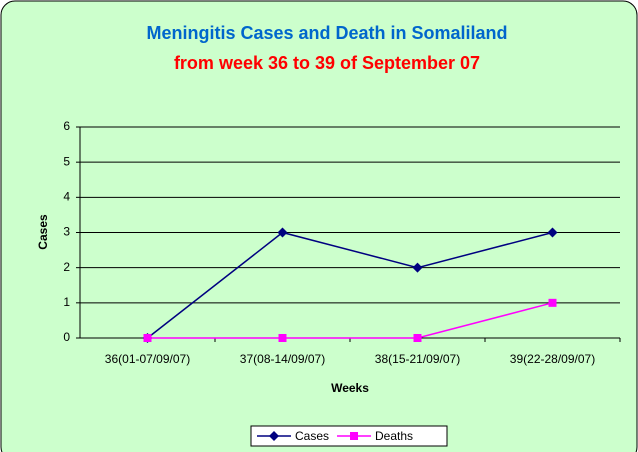 This screenshot has height=452, width=638. Describe the element at coordinates (66, 267) in the screenshot. I see `y-tick-label: 2` at that location.